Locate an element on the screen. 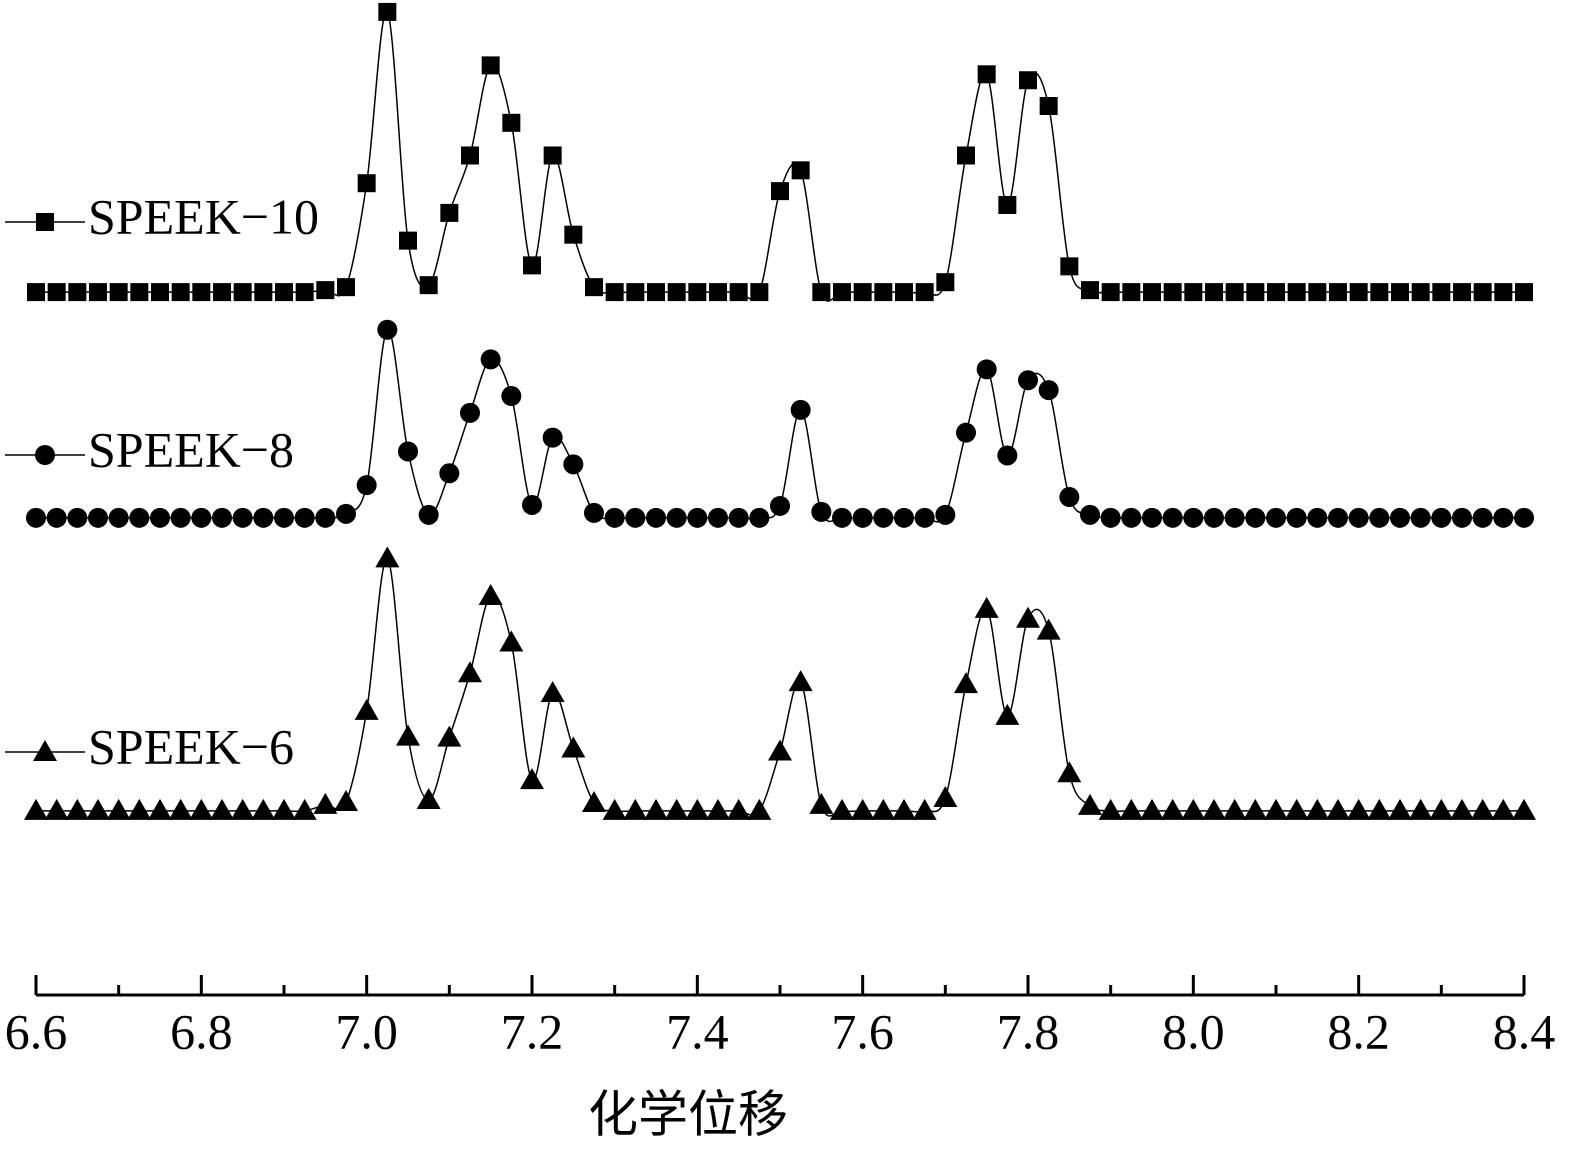 The height and width of the screenshot is (1165, 1588). x-tick-label: 6.6 is located at coordinates (36, 1031).